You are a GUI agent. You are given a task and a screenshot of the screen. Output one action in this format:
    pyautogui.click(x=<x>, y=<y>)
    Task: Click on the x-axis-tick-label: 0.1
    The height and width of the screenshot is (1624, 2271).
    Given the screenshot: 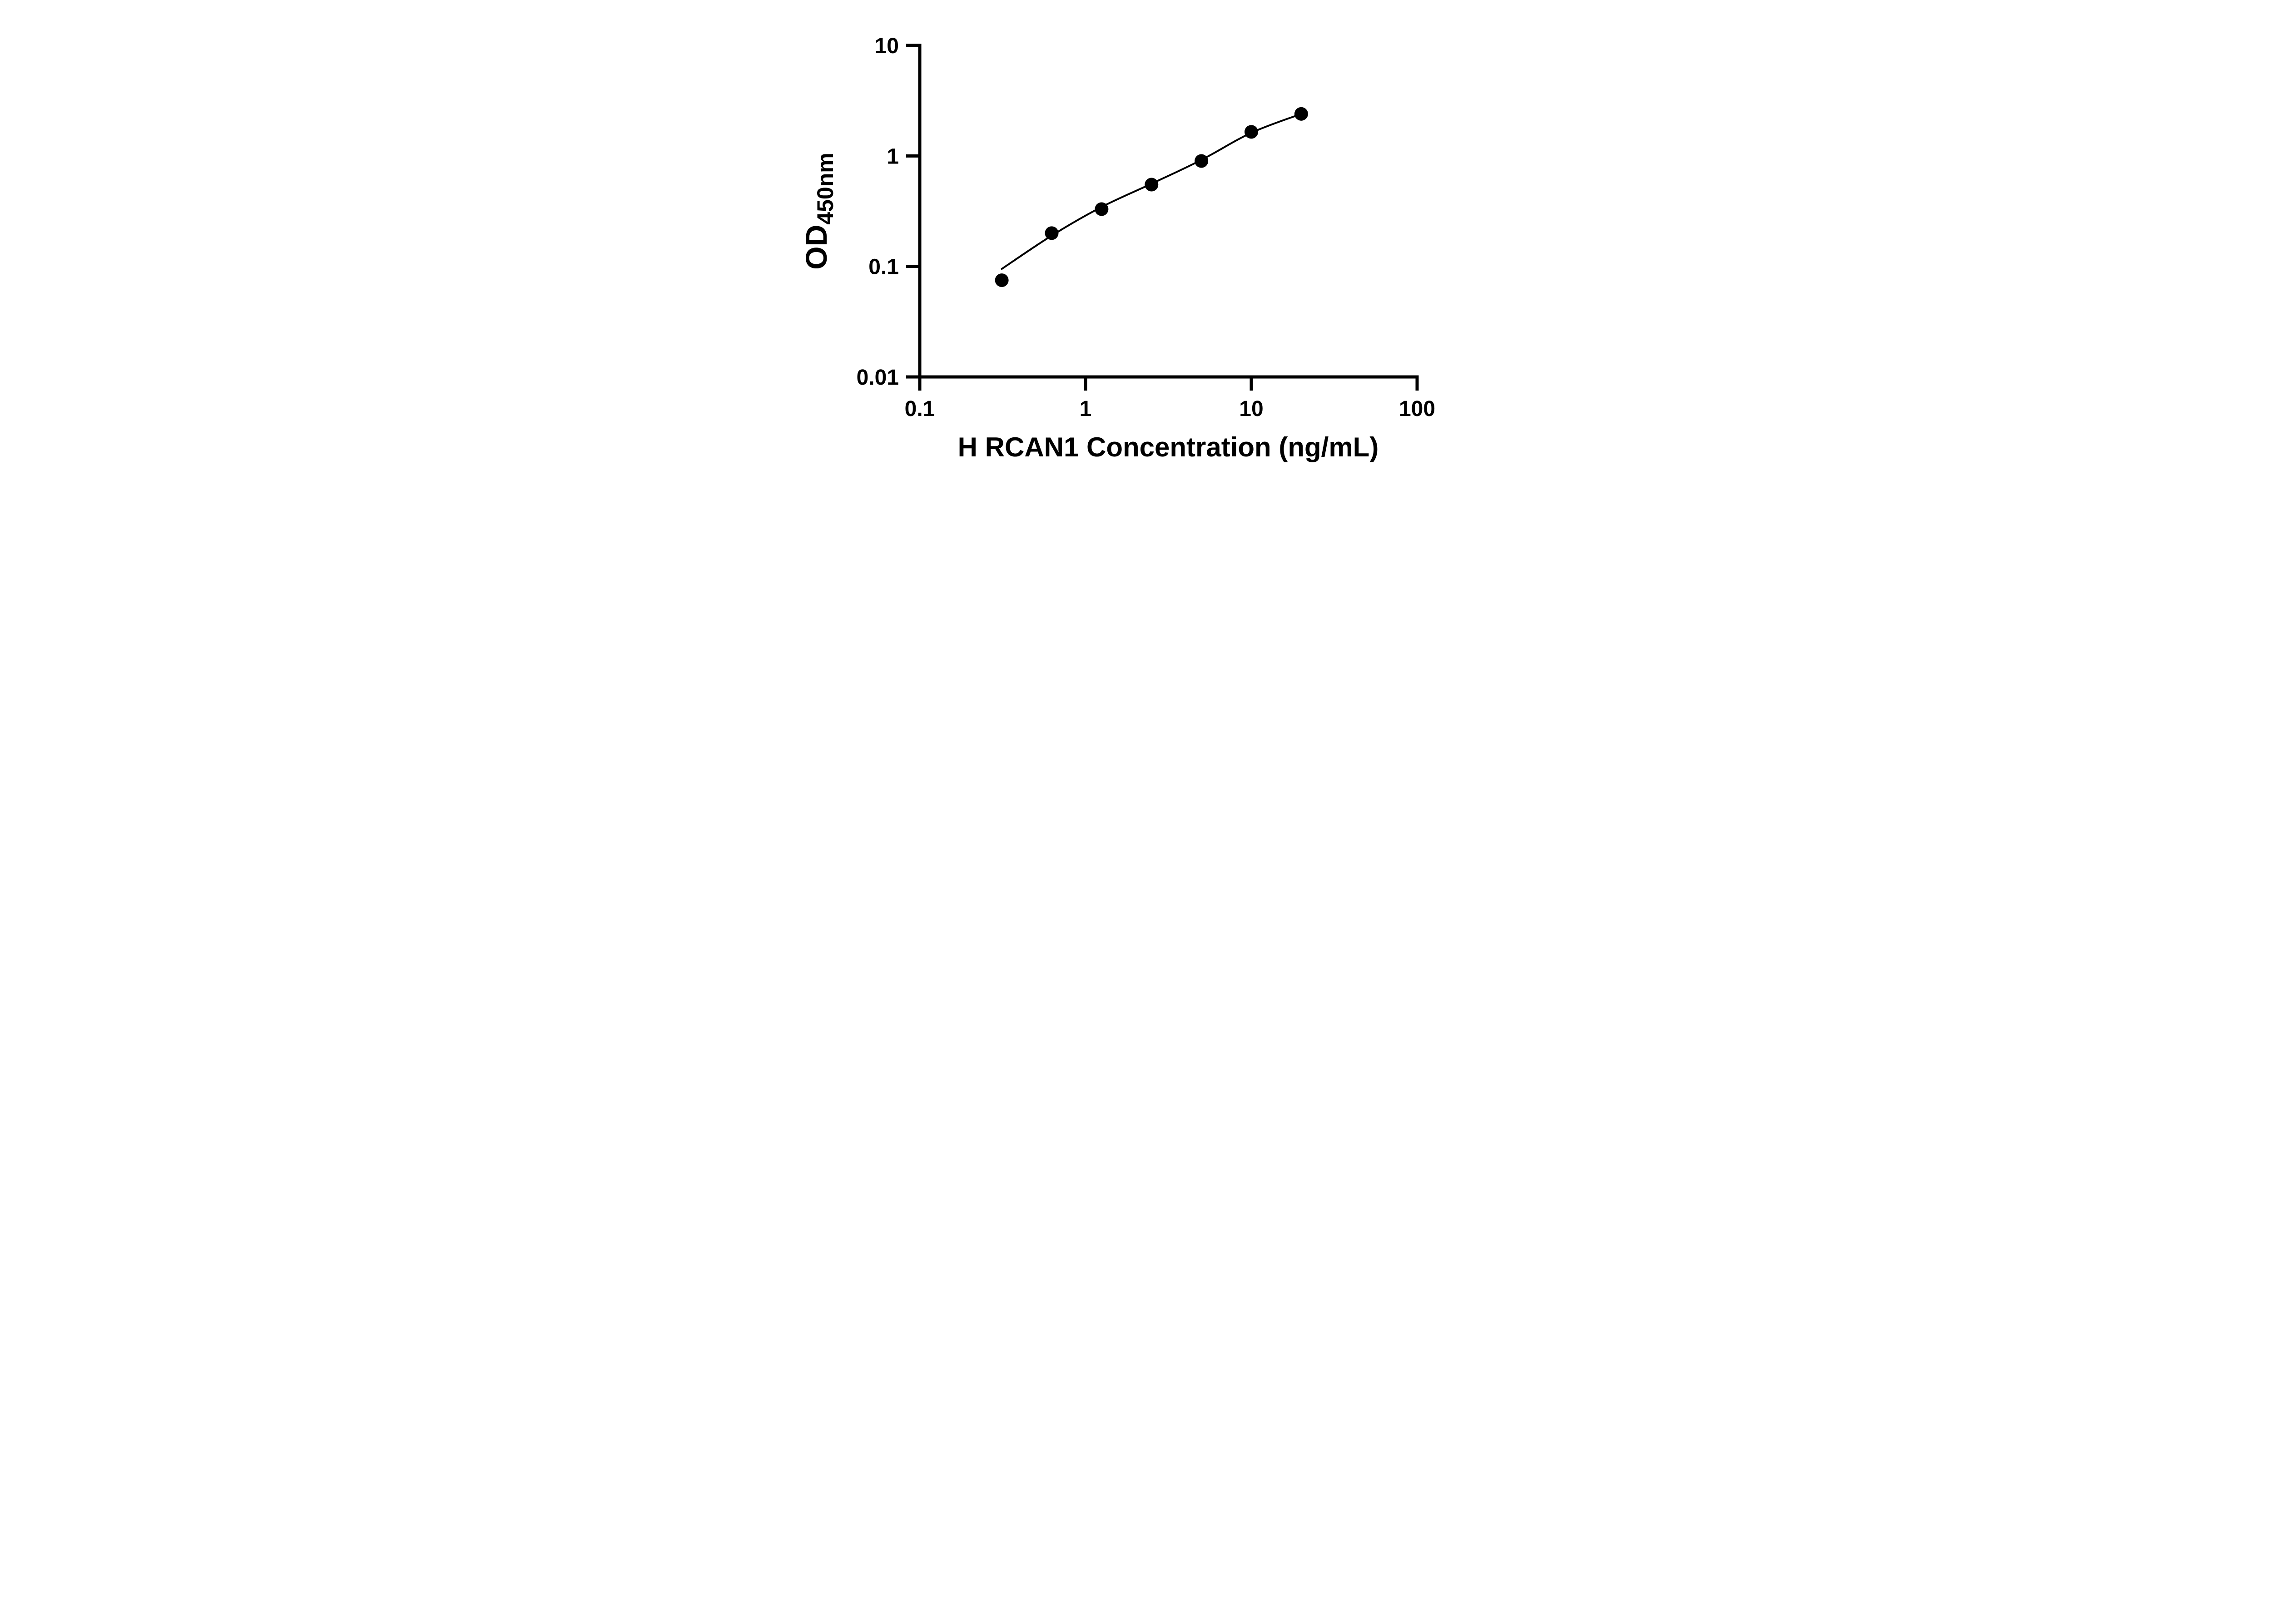 What is the action you would take?
    pyautogui.click(x=920, y=409)
    